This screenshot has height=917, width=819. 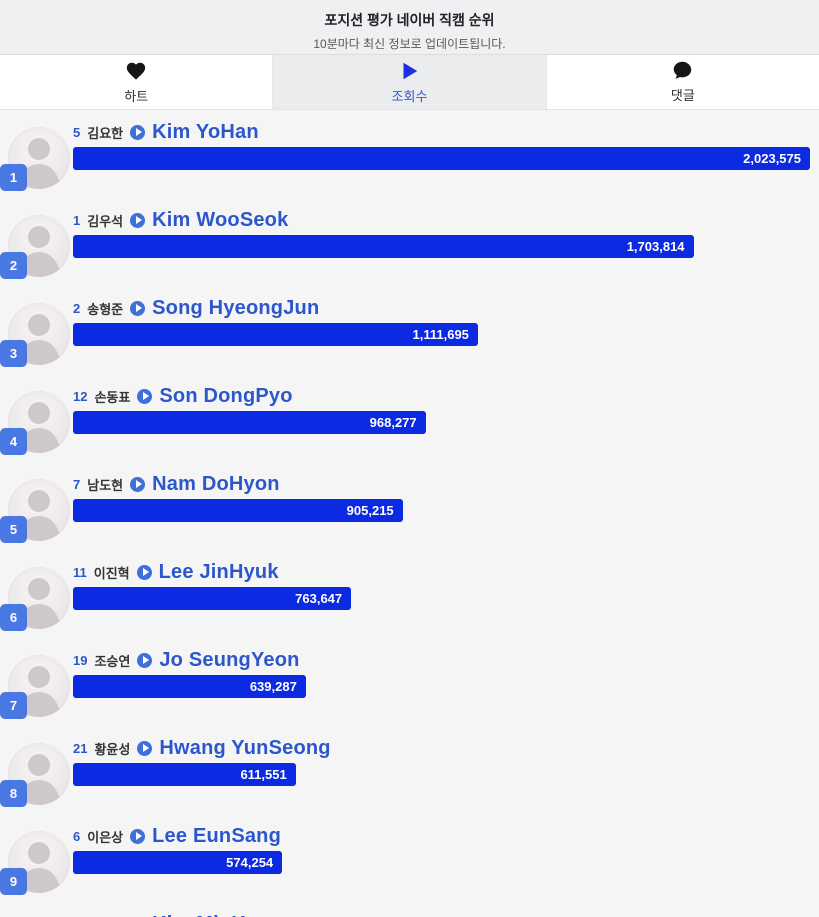 What do you see at coordinates (682, 82) in the screenshot?
I see `tab-comments: 댓글` at bounding box center [682, 82].